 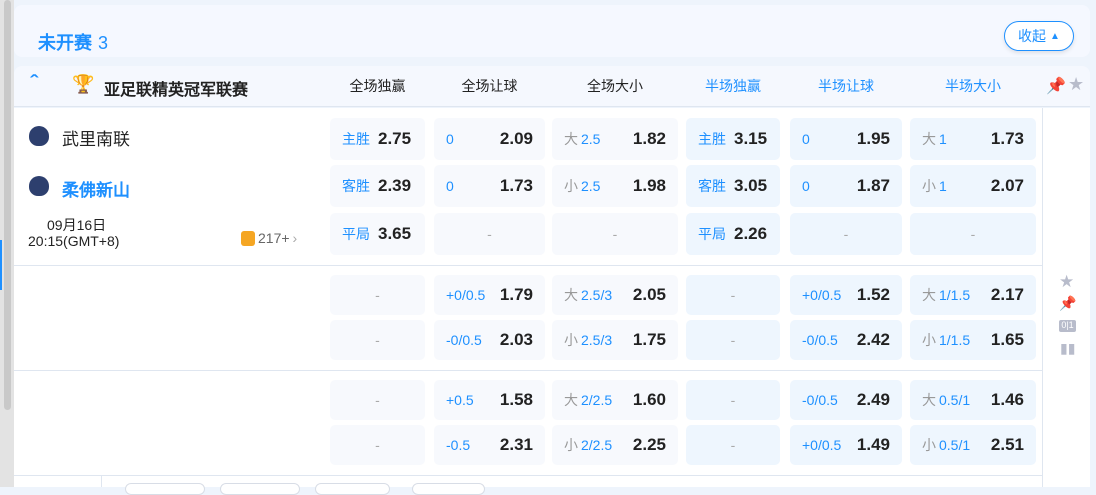 What do you see at coordinates (751, 138) in the screenshot?
I see `odds-value: 3.15` at bounding box center [751, 138].